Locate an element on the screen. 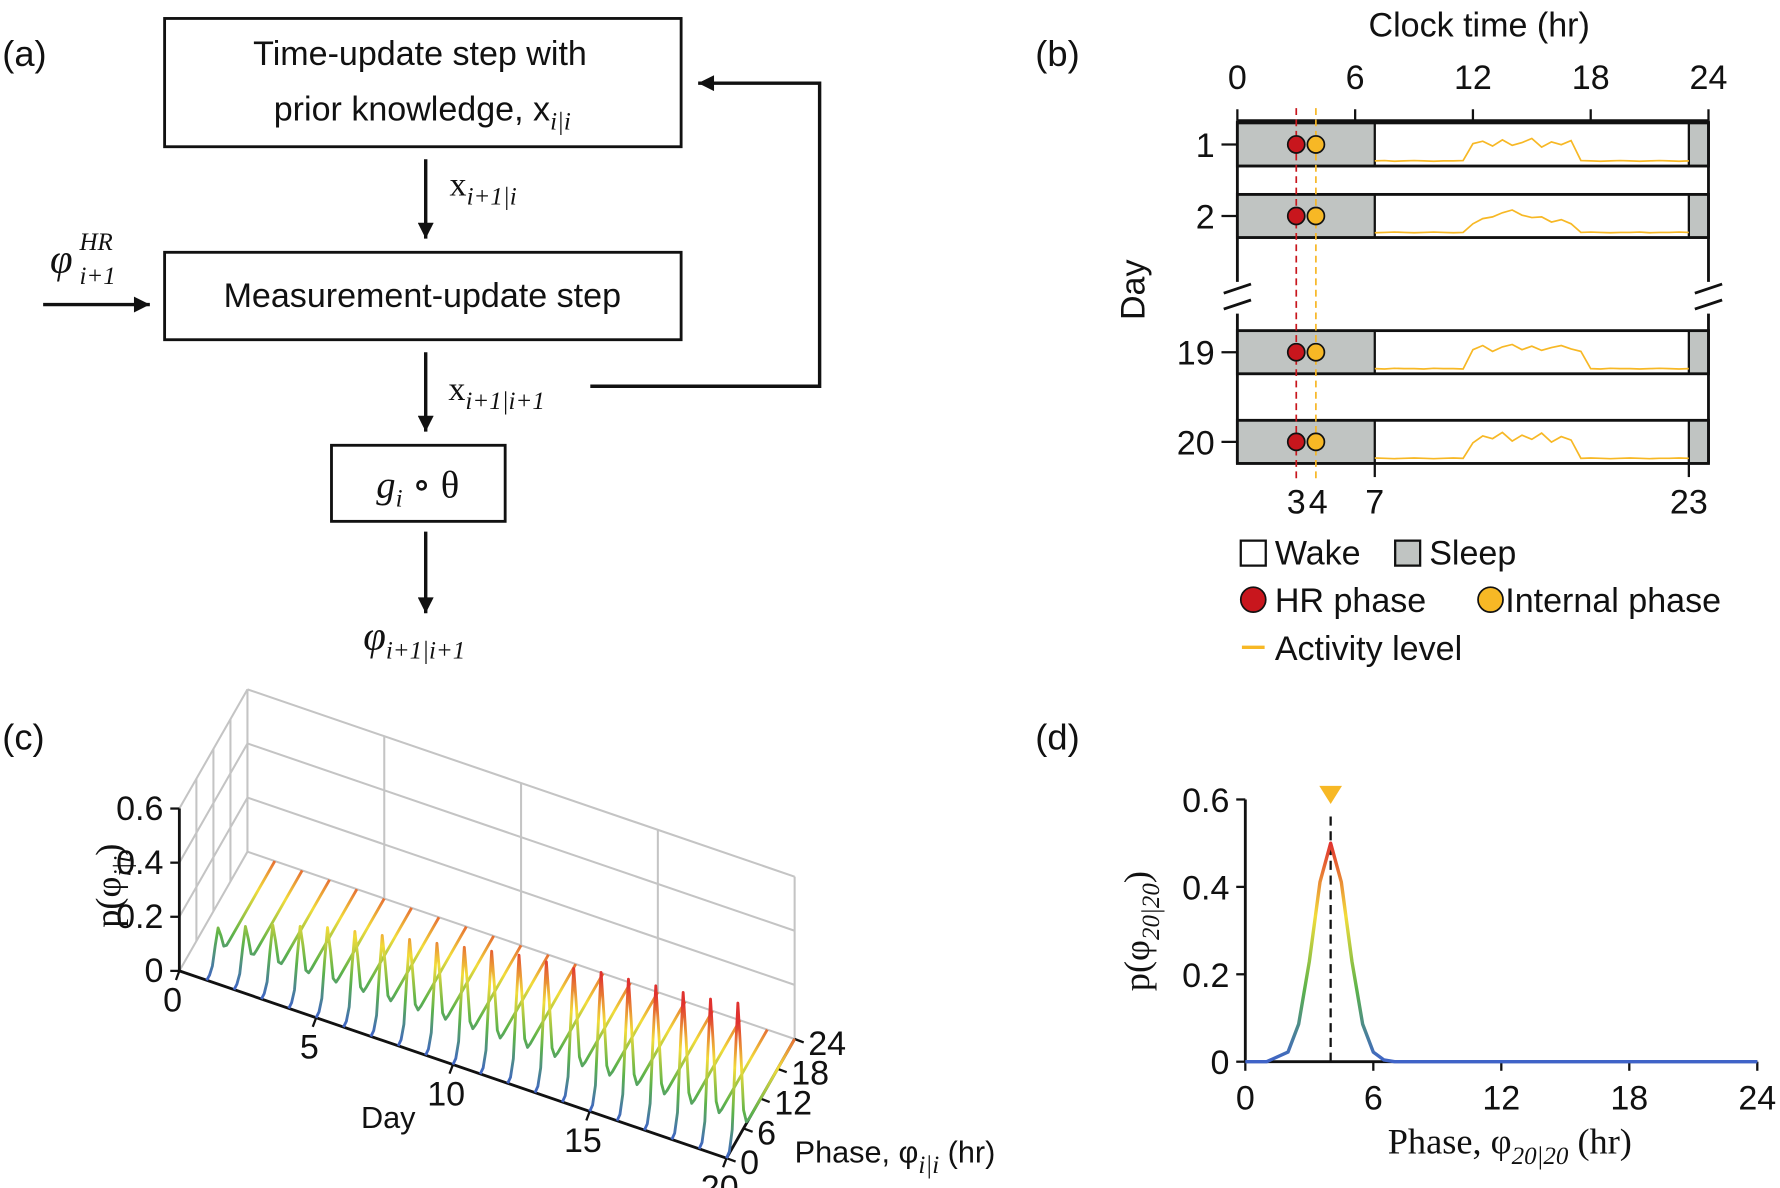  y-tick-label: 0.6 is located at coordinates (1205, 801).